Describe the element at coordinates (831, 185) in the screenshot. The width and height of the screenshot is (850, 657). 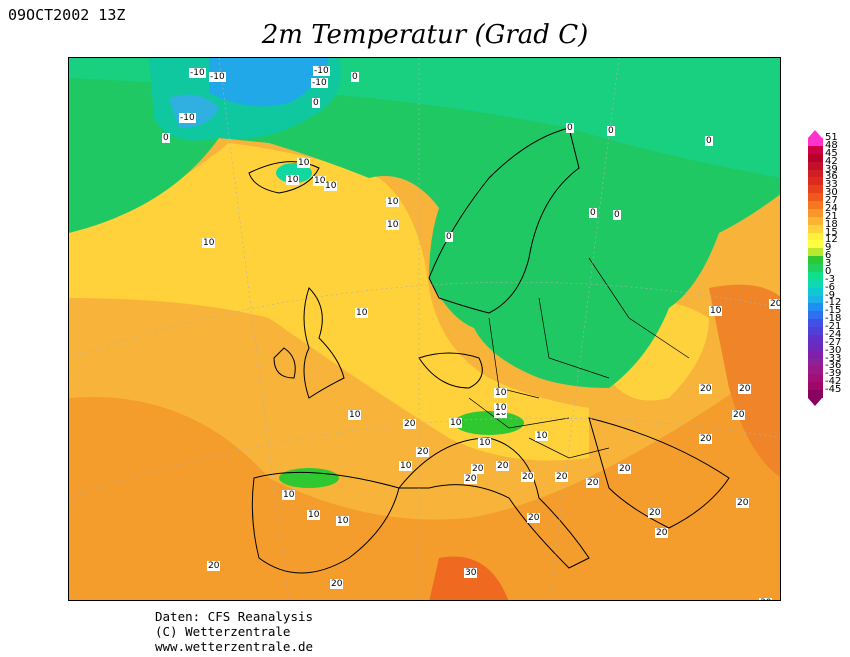
I see `color-scale-label: 33` at that location.